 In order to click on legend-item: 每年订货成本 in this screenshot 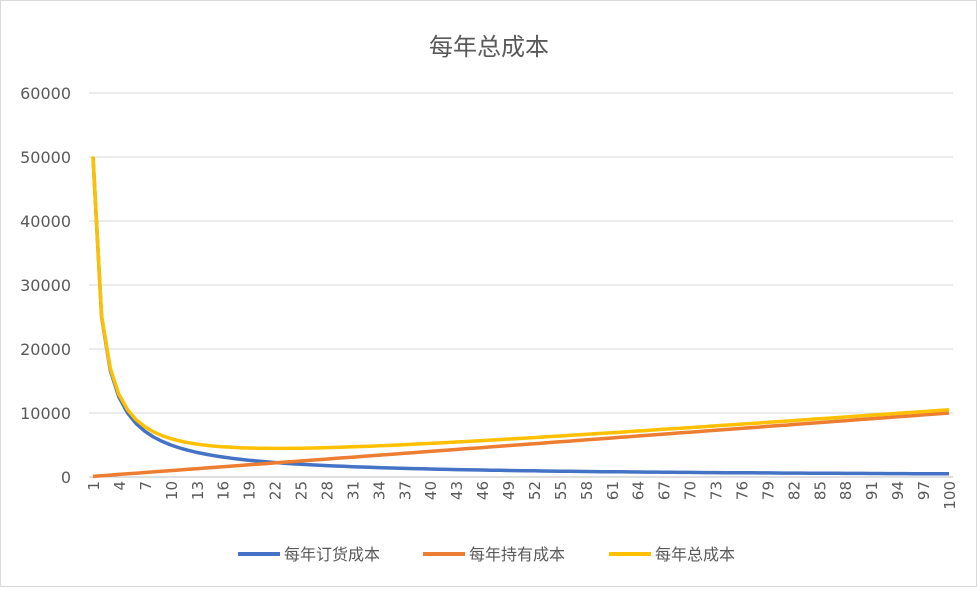, I will do `click(309, 554)`.